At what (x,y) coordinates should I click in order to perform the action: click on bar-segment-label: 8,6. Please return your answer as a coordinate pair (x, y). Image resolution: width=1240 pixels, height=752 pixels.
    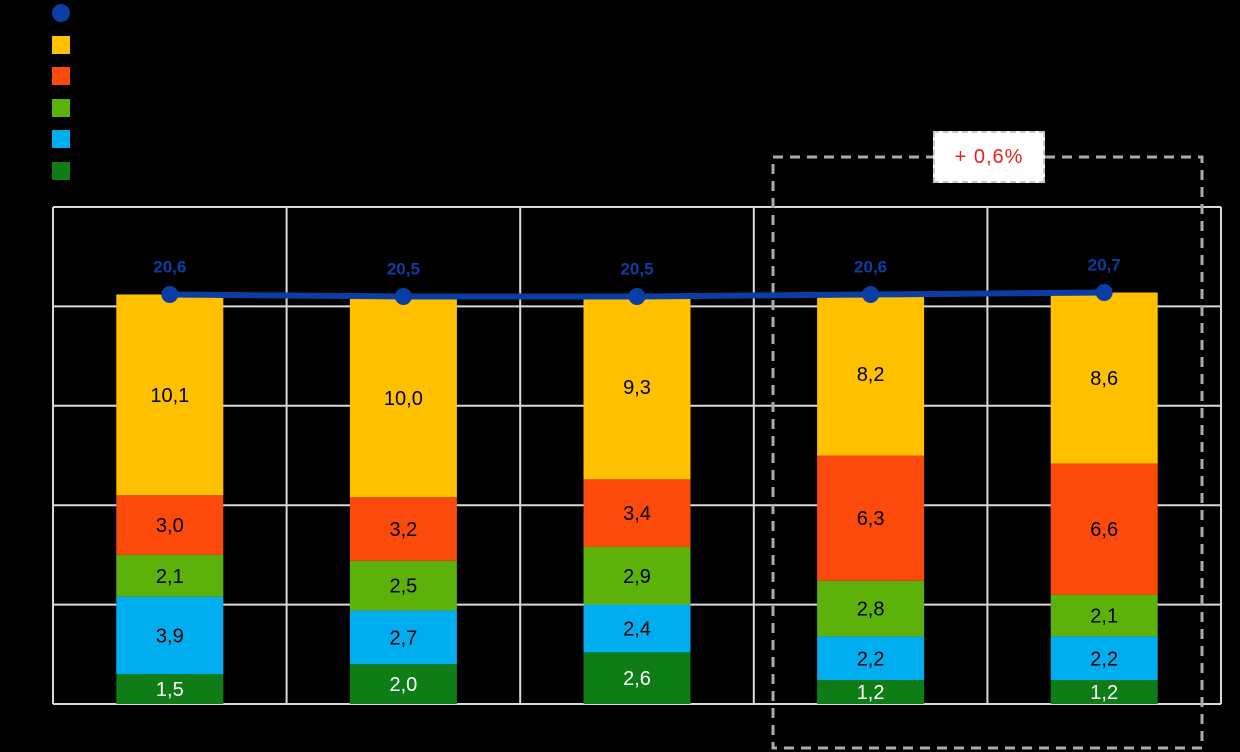
    Looking at the image, I should click on (1104, 379).